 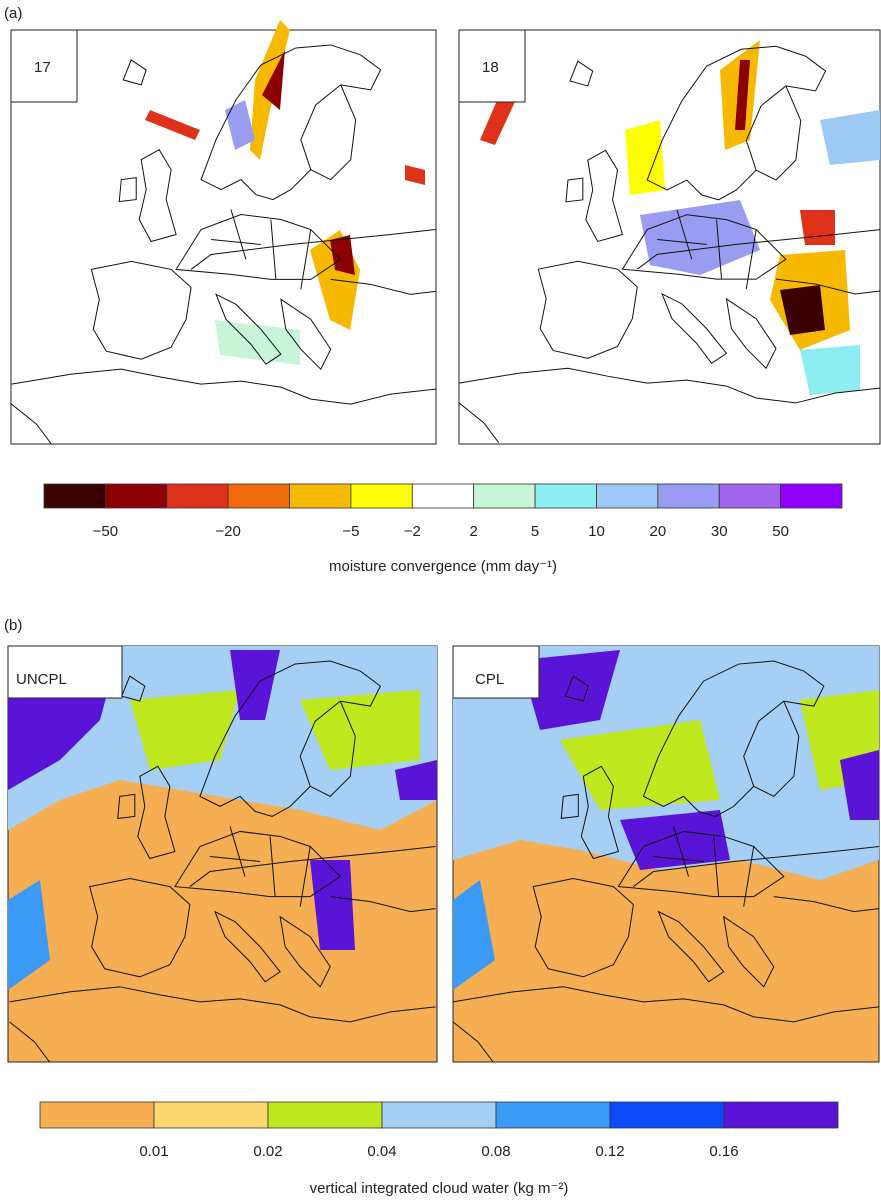 I want to click on colorbar-tick-label: 5, so click(x=535, y=531).